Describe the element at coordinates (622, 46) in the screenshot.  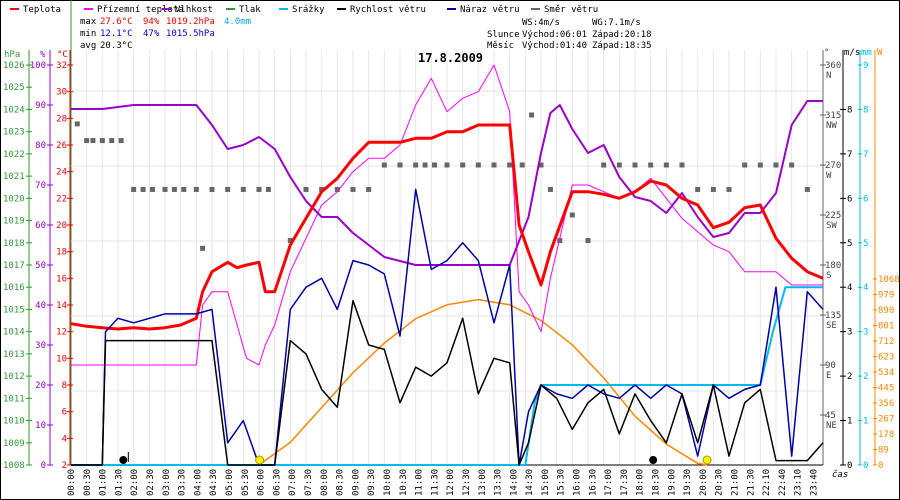
I see `moonset: Západ:18:35` at that location.